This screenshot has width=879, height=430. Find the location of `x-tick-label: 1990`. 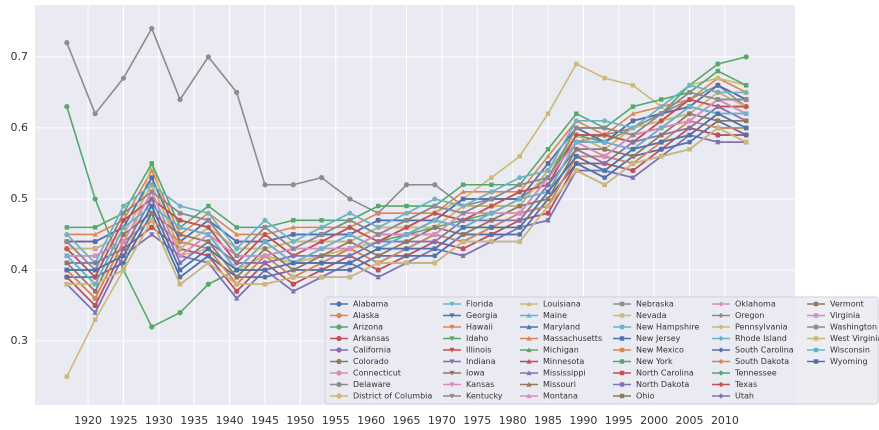

x-tick-label: 1990 is located at coordinates (583, 420).